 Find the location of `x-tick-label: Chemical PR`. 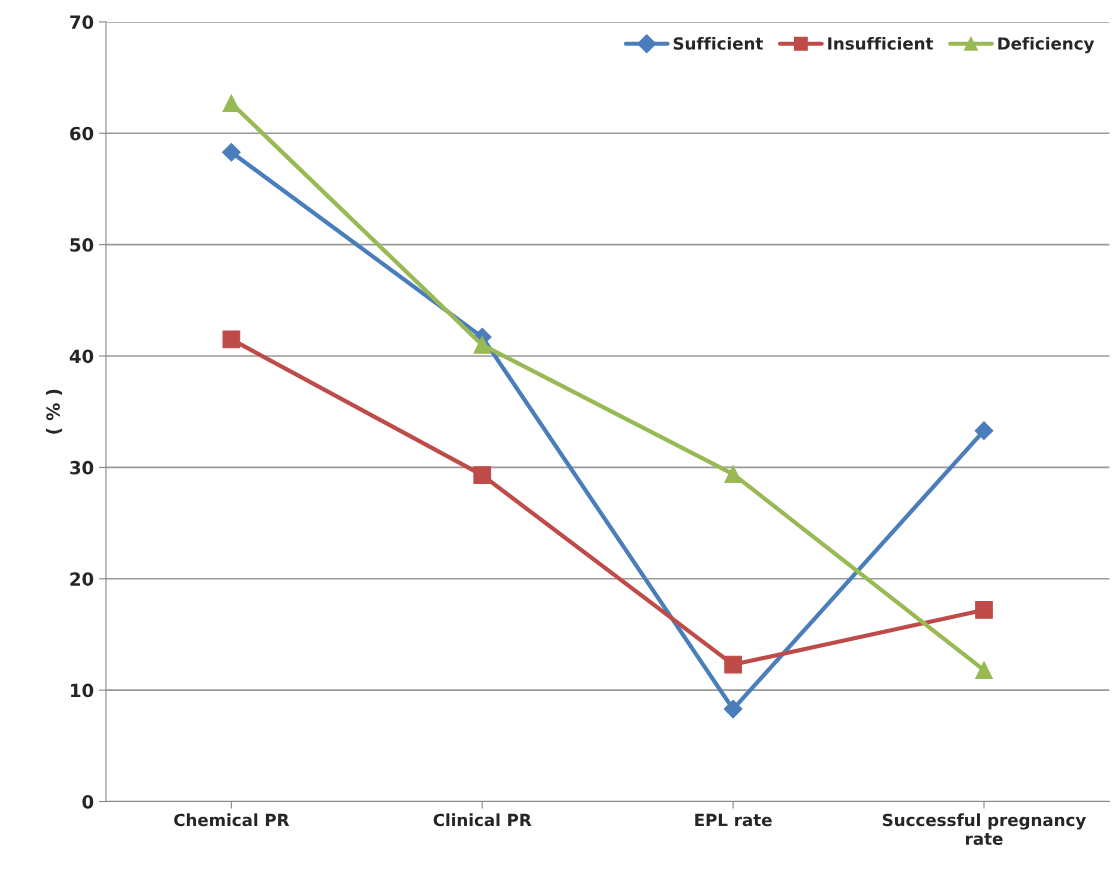

x-tick-label: Chemical PR is located at coordinates (232, 820).